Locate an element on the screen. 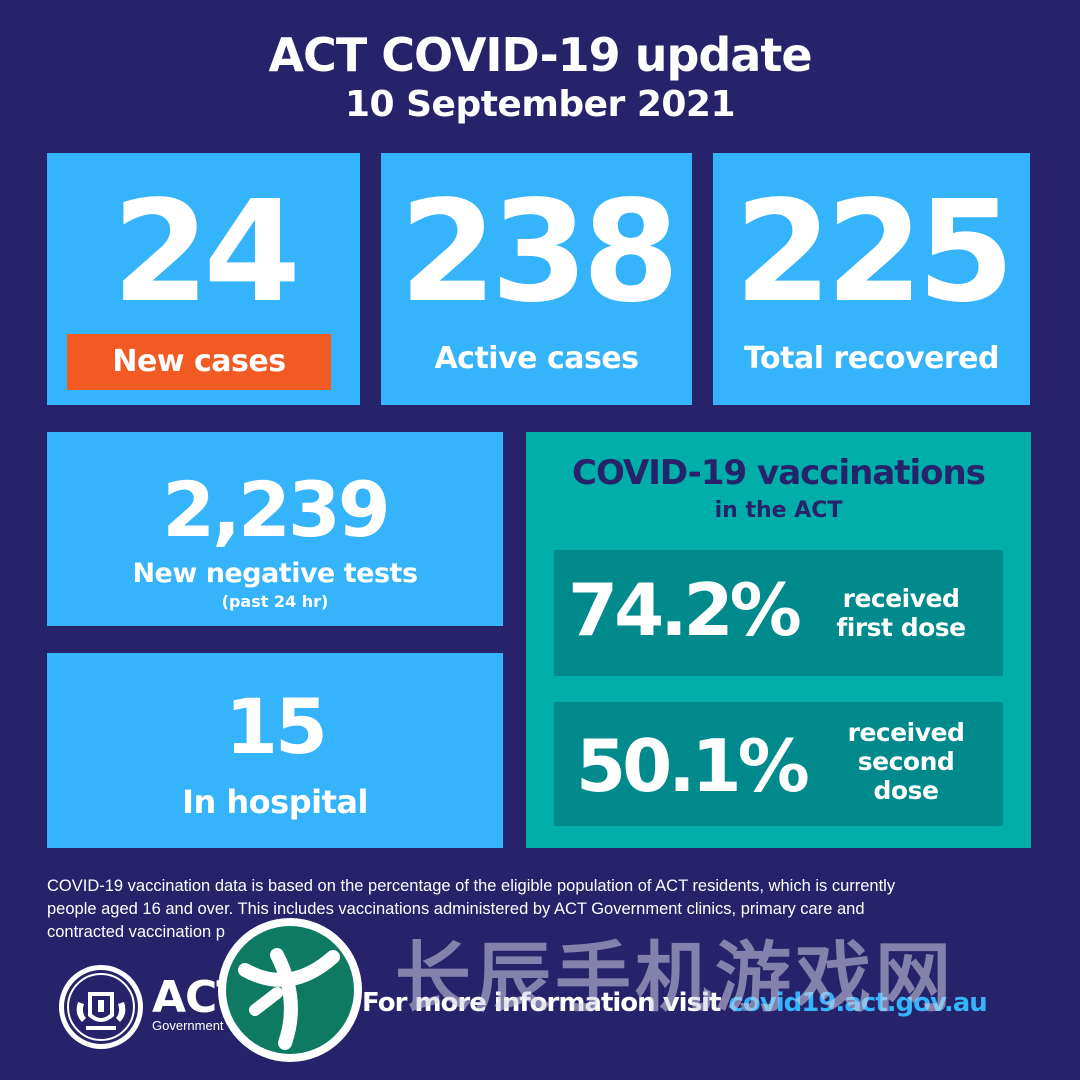 The width and height of the screenshot is (1080, 1080). active-cases-label: Active cases is located at coordinates (536, 358).